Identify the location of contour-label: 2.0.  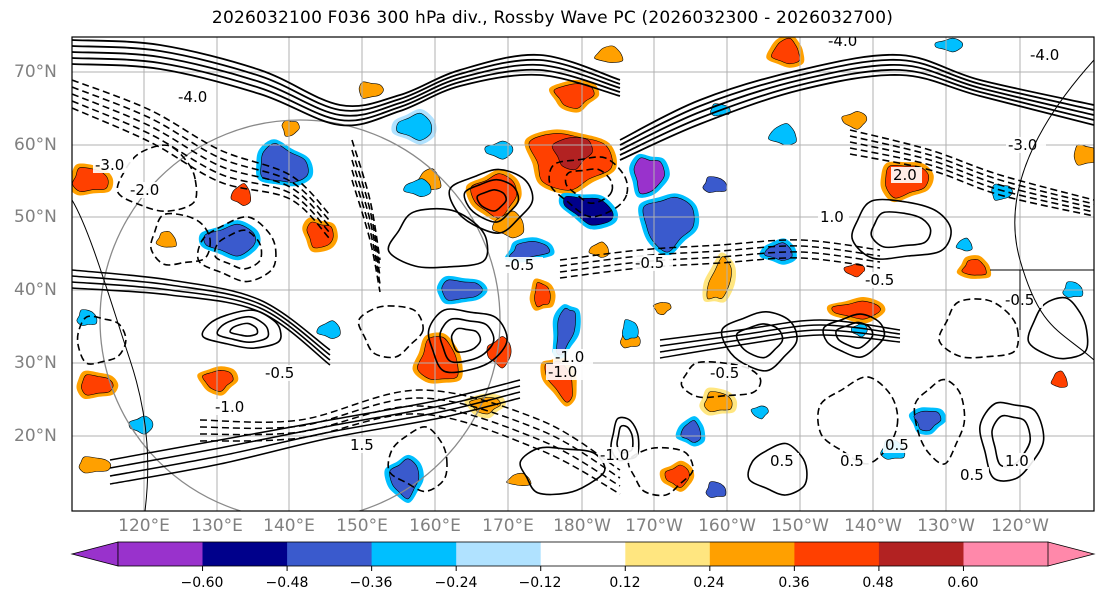
(905, 175).